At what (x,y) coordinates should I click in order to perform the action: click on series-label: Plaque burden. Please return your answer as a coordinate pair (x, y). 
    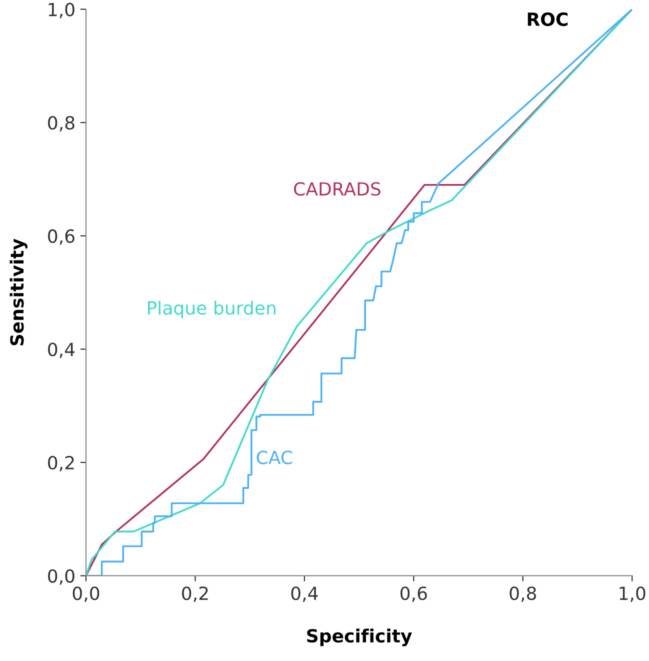
    Looking at the image, I should click on (212, 309).